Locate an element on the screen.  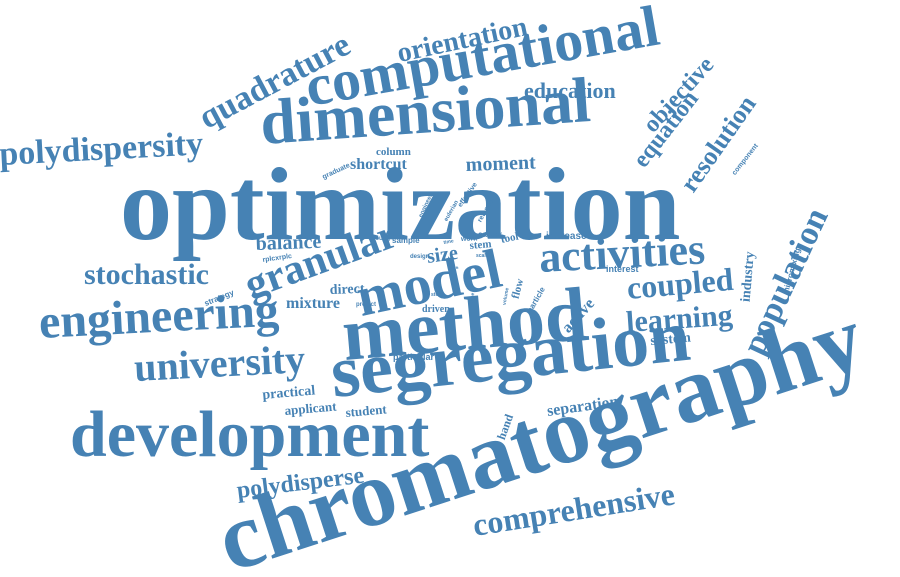
word-predict: predict is located at coordinates (366, 304).